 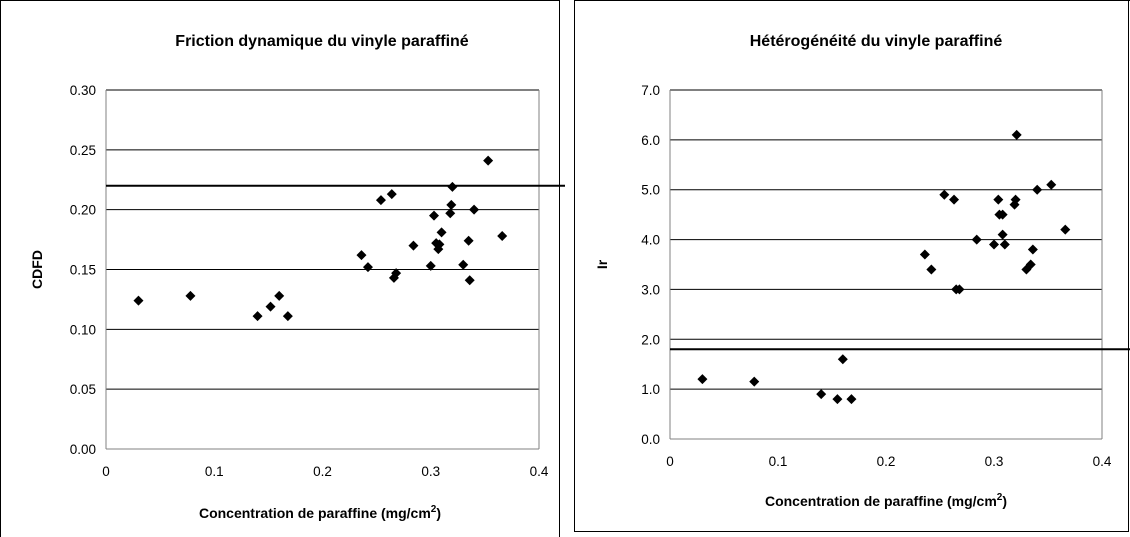 I want to click on chart-title: Friction dynamique du vinyle paraffiné, so click(x=321, y=41).